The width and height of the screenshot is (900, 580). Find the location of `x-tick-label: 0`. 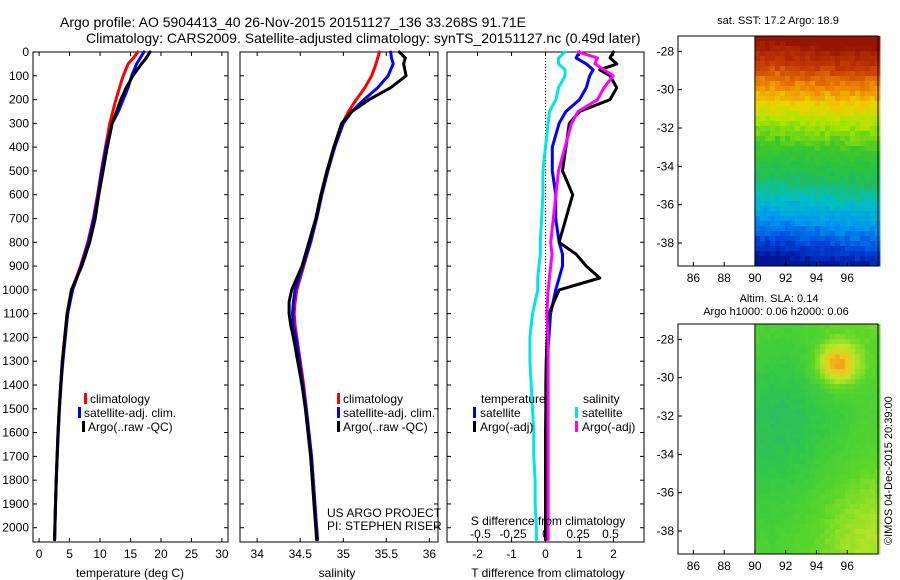

x-tick-label: 0 is located at coordinates (545, 554).